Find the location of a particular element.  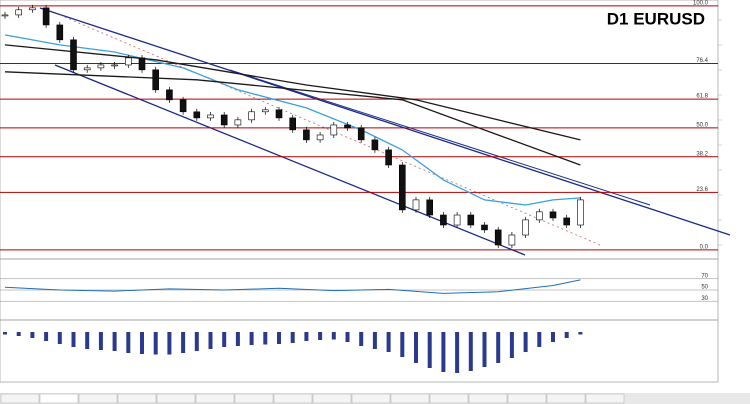

price-axis is located at coordinates (720, 132).